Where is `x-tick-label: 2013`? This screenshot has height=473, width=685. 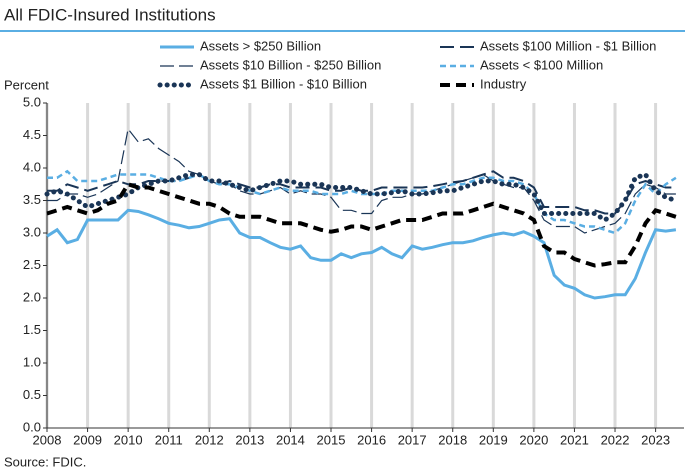 x-tick-label: 2013 is located at coordinates (249, 439).